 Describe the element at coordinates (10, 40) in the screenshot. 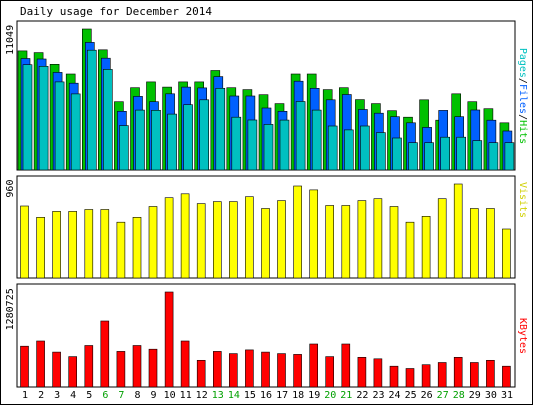

I see `y-max-label: 11049` at that location.